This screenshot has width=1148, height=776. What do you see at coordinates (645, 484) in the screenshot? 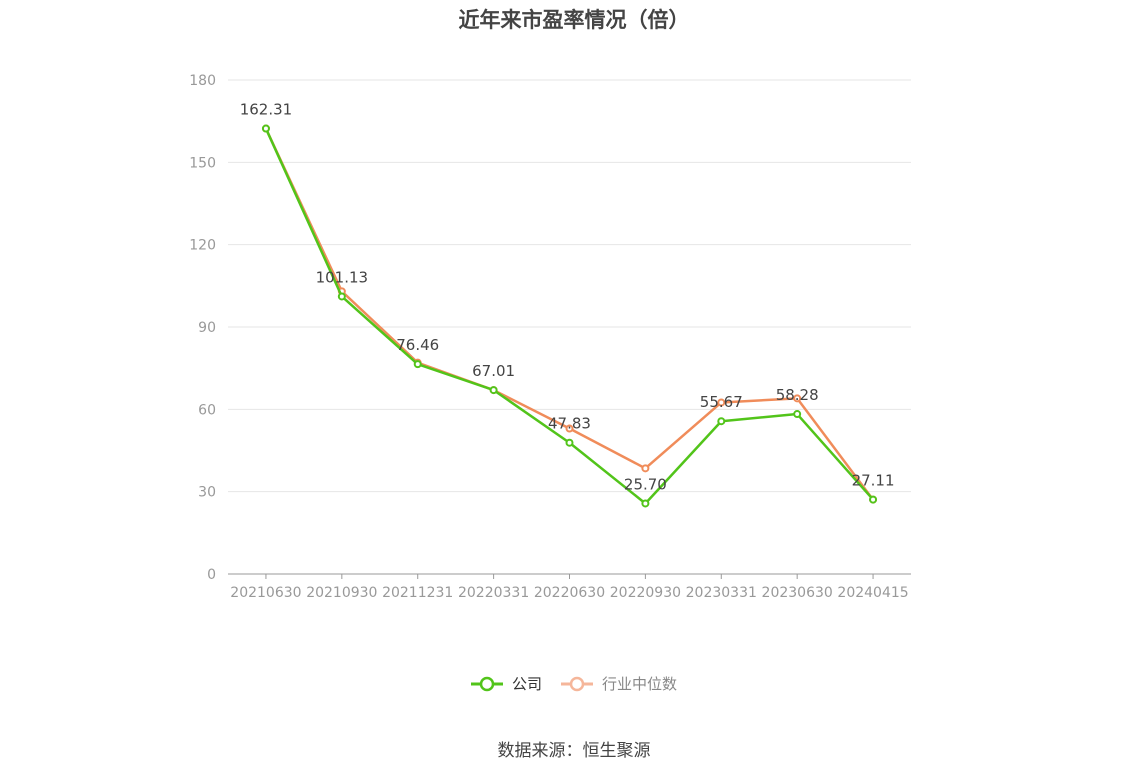
I see `data-label: 25.70` at bounding box center [645, 484].